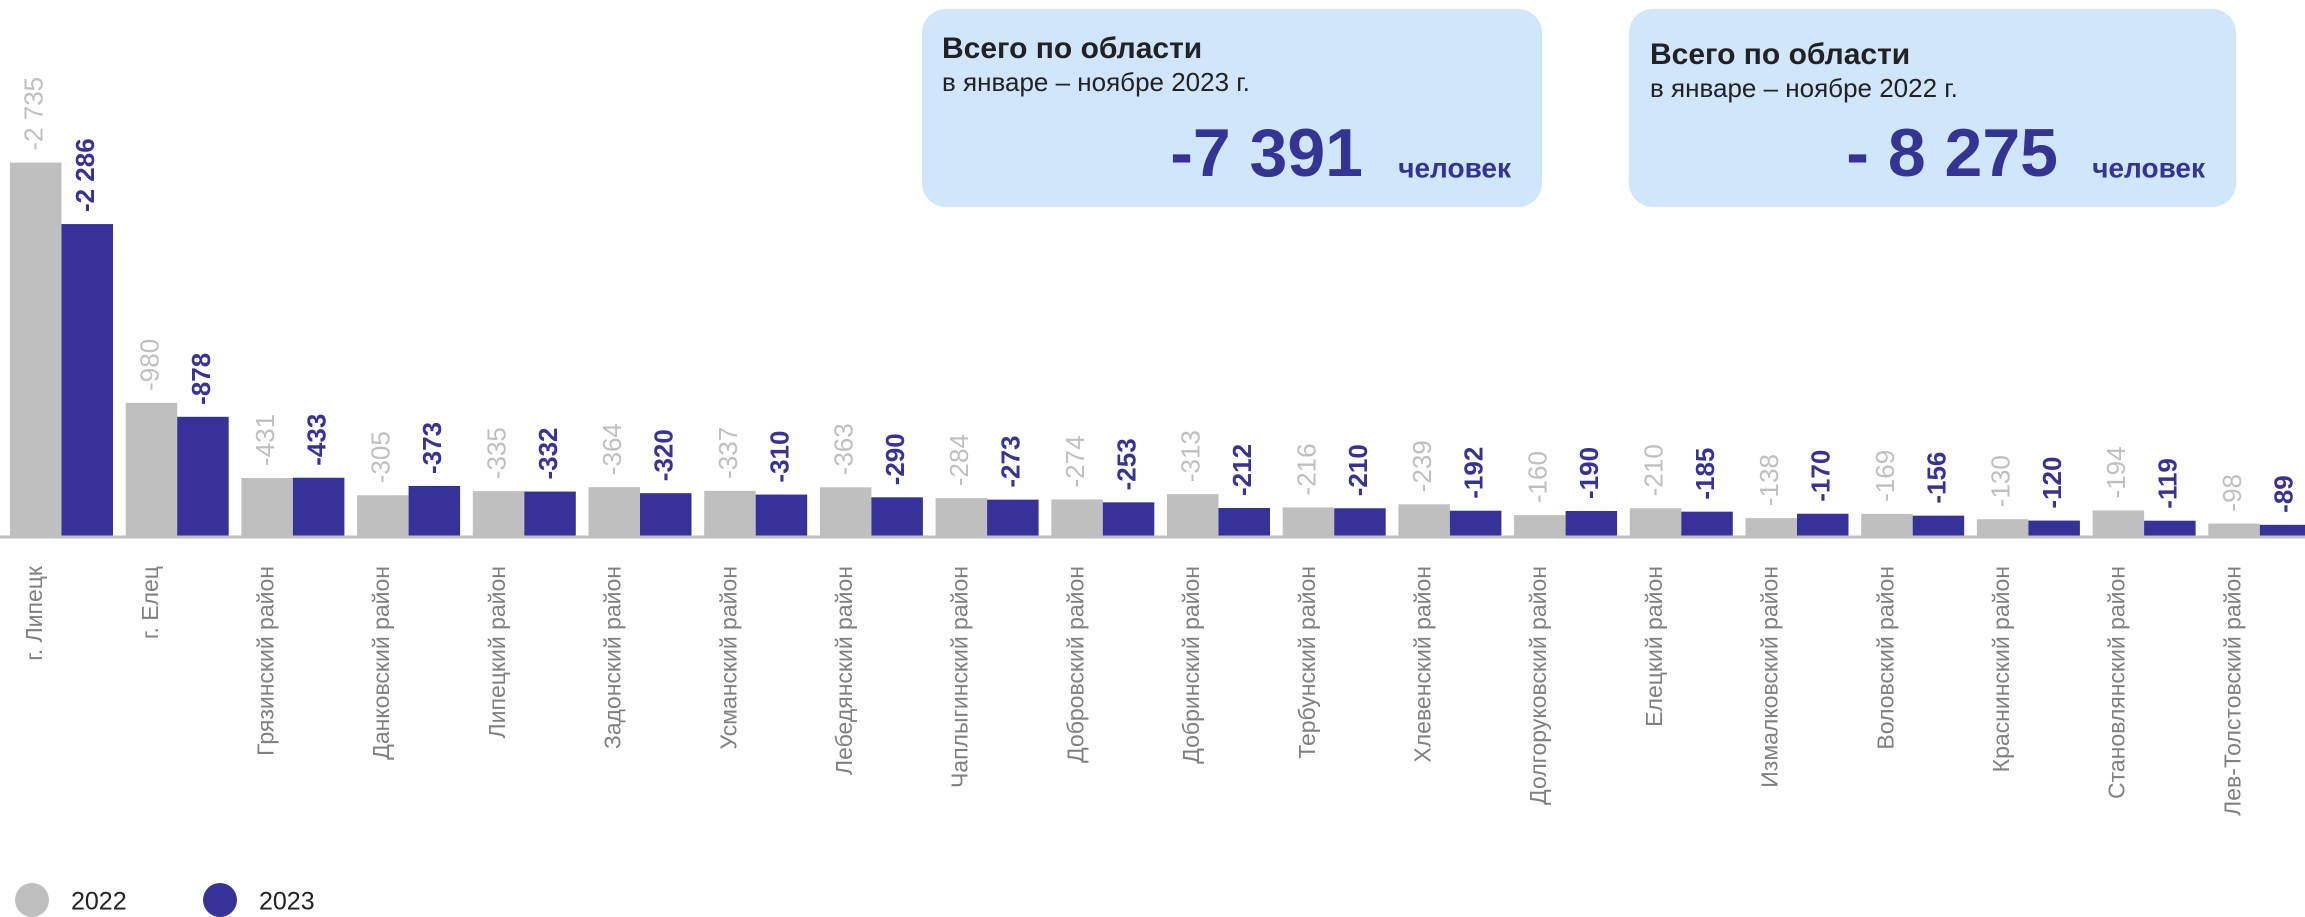  I want to click on value-label: -363, so click(844, 449).